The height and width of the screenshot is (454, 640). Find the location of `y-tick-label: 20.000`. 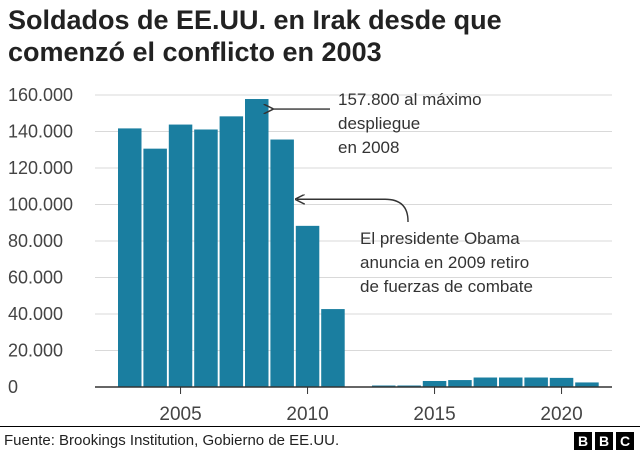

y-tick-label: 20.000 is located at coordinates (35, 351).